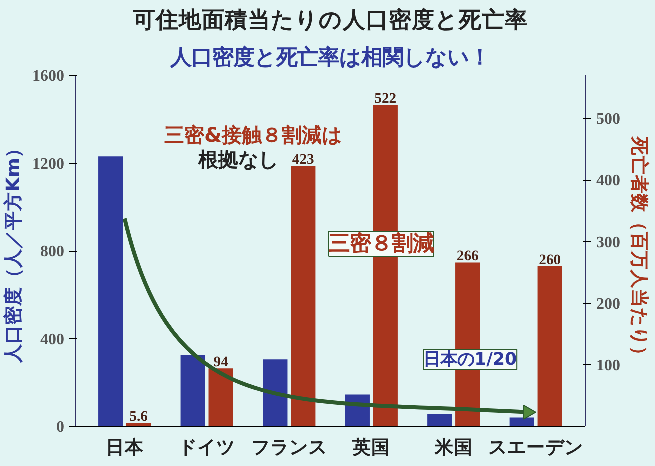 The height and width of the screenshot is (466, 655). I want to click on y2-tick-label: 400, so click(608, 181).